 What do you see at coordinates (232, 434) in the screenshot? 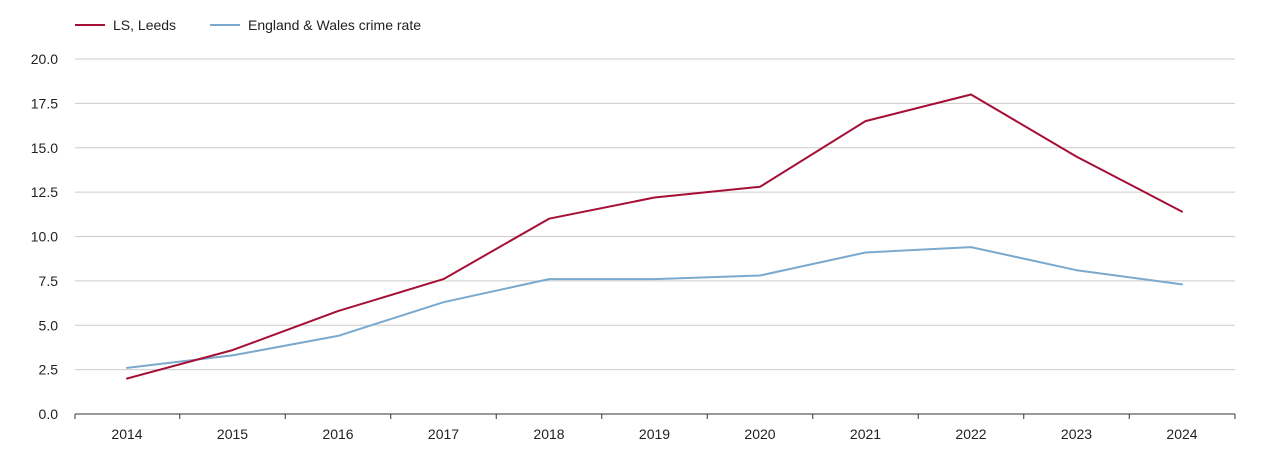
I see `x-tick-label: 2015` at bounding box center [232, 434].